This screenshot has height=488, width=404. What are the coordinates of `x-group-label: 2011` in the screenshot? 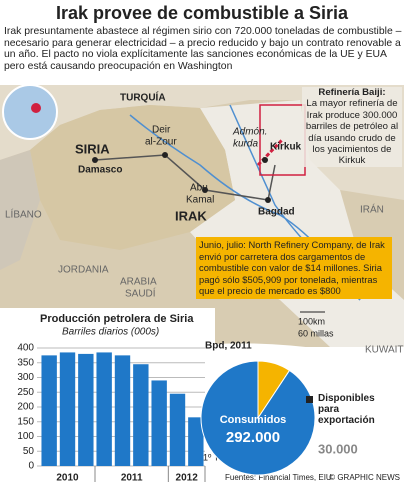 It's located at (132, 478).